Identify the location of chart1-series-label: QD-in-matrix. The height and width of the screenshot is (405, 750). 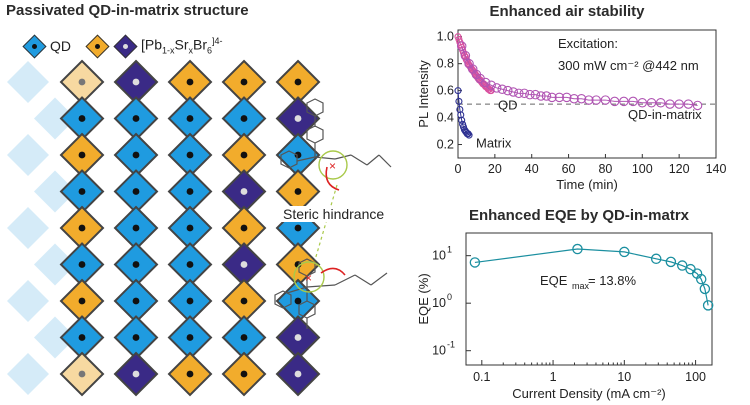
(665, 114).